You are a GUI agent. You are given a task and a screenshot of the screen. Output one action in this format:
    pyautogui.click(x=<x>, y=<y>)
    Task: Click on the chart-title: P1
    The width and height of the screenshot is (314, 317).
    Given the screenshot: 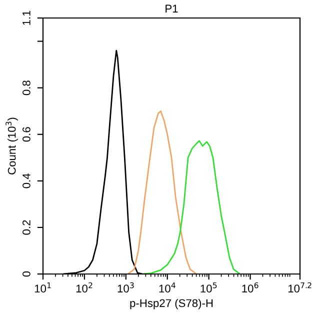 What is the action you would take?
    pyautogui.click(x=172, y=8)
    